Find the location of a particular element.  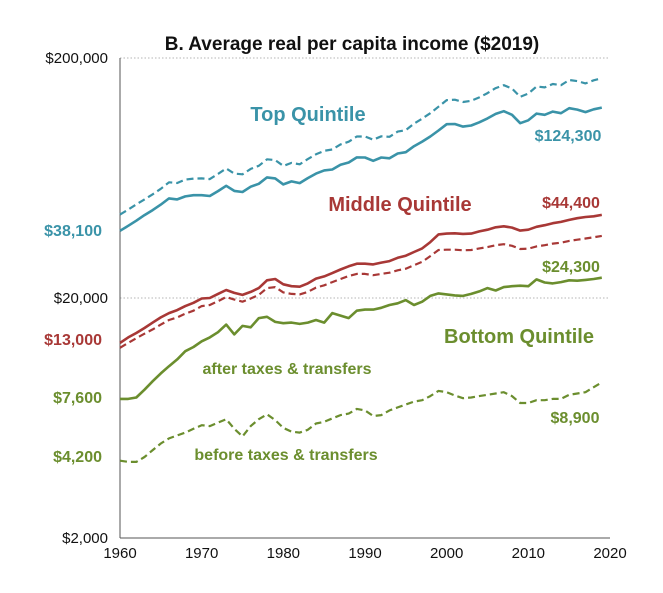

middle-end-value: $44,400 is located at coordinates (571, 203).